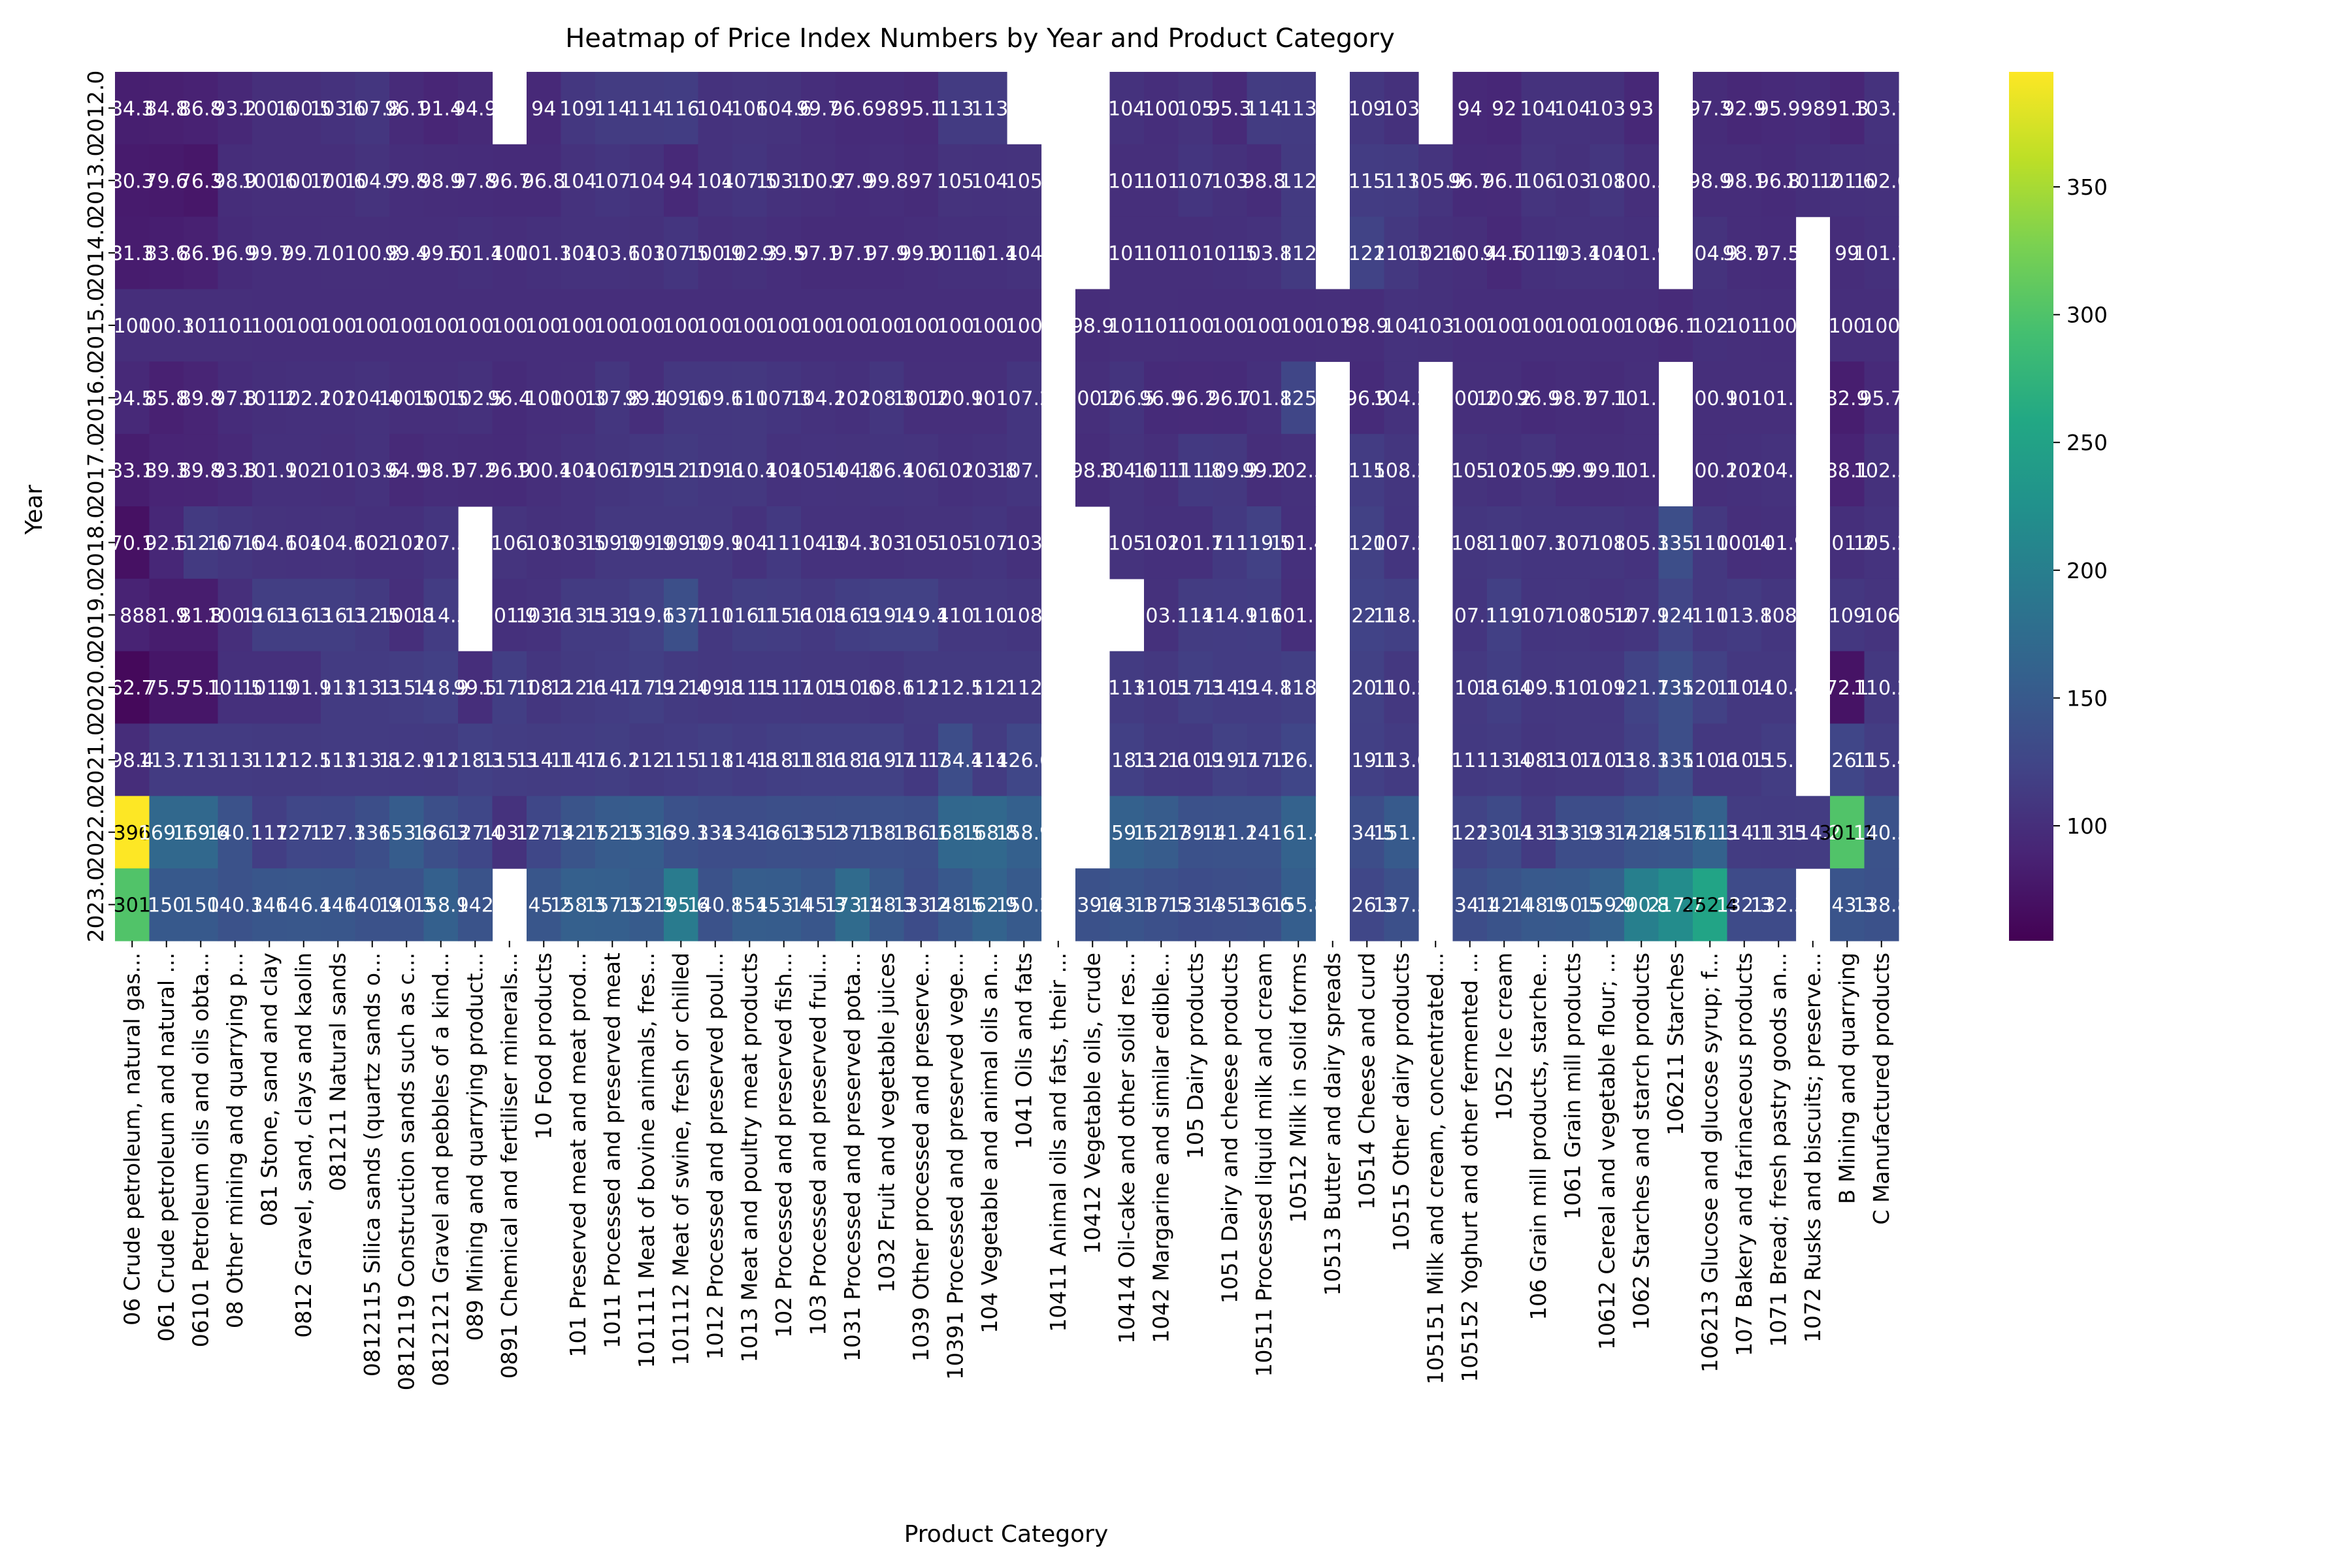 Image resolution: width=2352 pixels, height=1568 pixels. What do you see at coordinates (1024, 615) in the screenshot?
I see `cell-value-label: 108` at bounding box center [1024, 615].